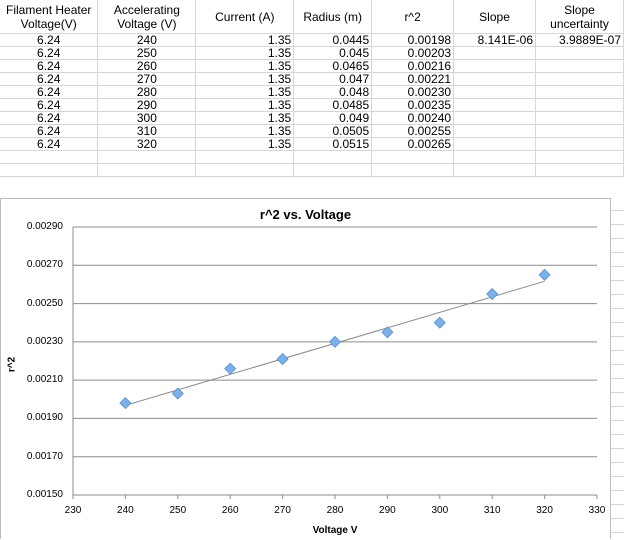 The image size is (624, 540). What do you see at coordinates (147, 131) in the screenshot?
I see `cell: 310` at bounding box center [147, 131].